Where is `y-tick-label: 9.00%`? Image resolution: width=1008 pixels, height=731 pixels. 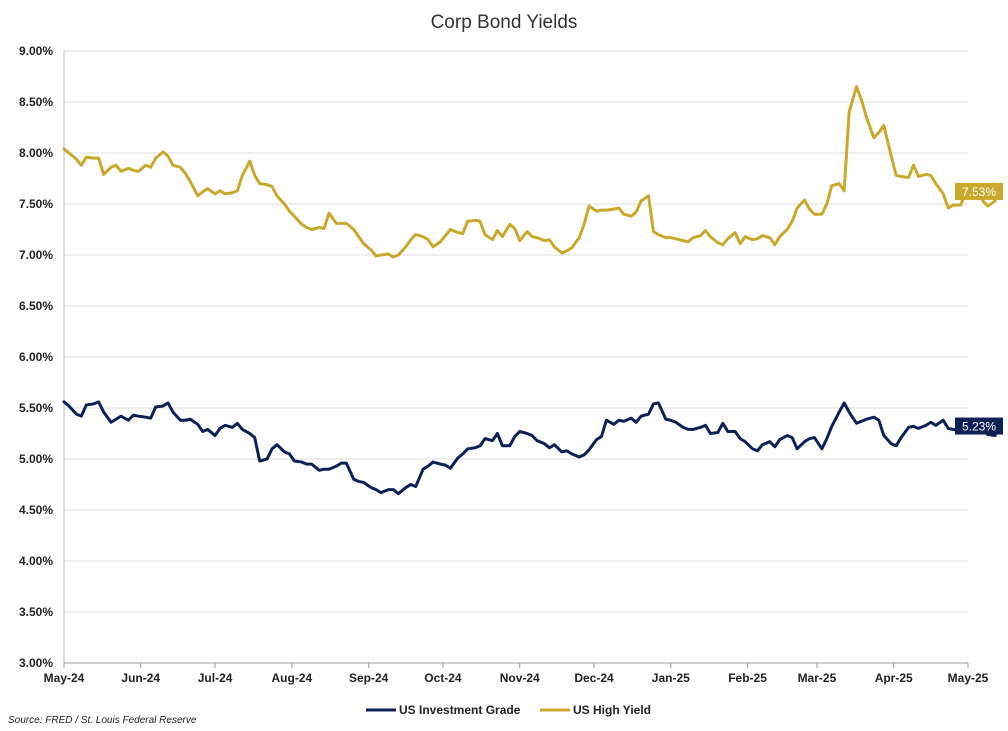
y-tick-label: 9.00% is located at coordinates (36, 51).